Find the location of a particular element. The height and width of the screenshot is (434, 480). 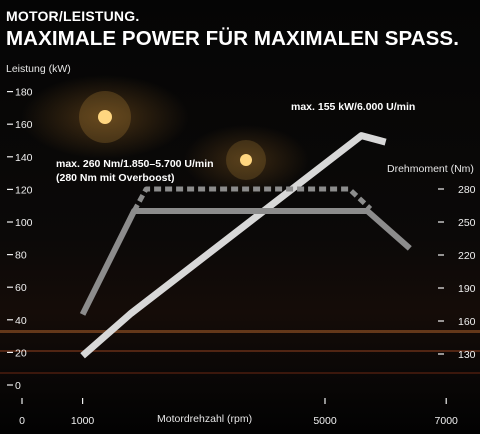

page-title: MAXIMALE POWER FÜR MAXIMALEN SPASS. is located at coordinates (232, 38).